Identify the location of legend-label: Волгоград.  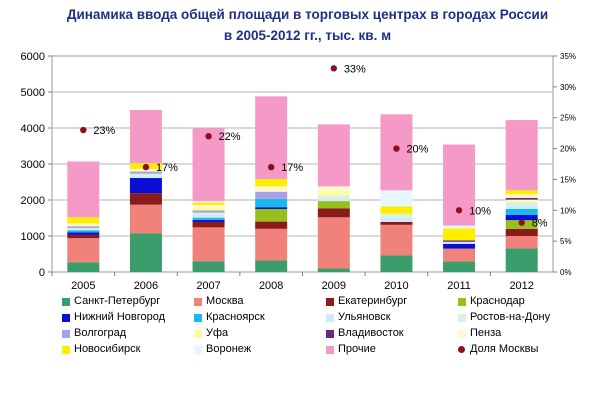
(100, 333).